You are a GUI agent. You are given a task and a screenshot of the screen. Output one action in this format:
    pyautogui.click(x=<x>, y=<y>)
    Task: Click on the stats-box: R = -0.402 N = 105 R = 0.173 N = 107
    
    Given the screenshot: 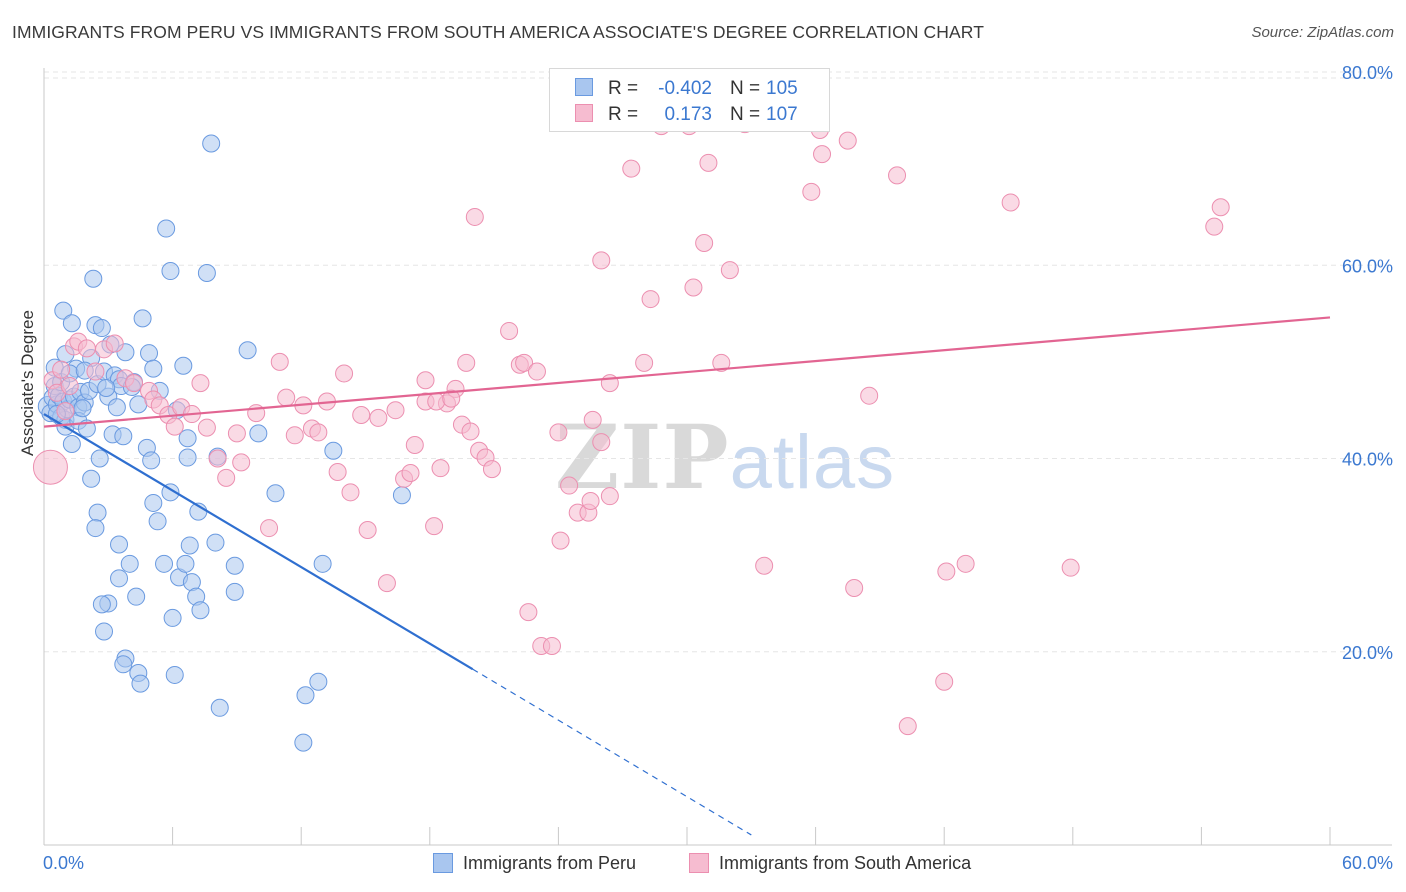 What is the action you would take?
    pyautogui.click(x=689, y=100)
    